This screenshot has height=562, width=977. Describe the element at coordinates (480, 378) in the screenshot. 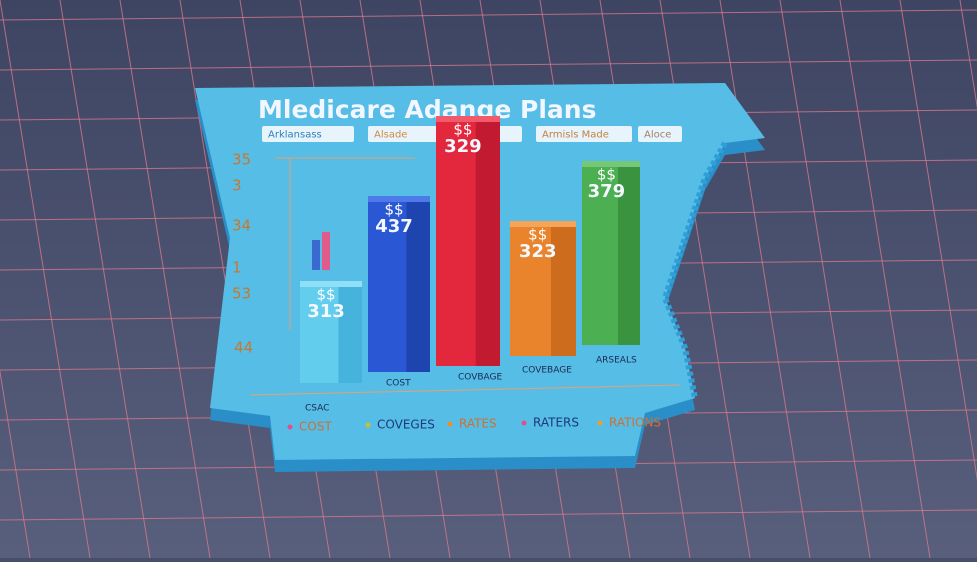

I see `bar-caption: COVBAGE` at that location.